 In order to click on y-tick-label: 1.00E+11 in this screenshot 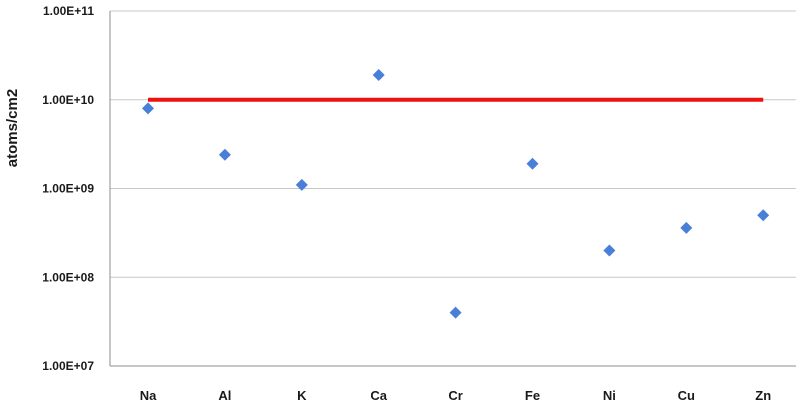, I will do `click(68, 11)`.